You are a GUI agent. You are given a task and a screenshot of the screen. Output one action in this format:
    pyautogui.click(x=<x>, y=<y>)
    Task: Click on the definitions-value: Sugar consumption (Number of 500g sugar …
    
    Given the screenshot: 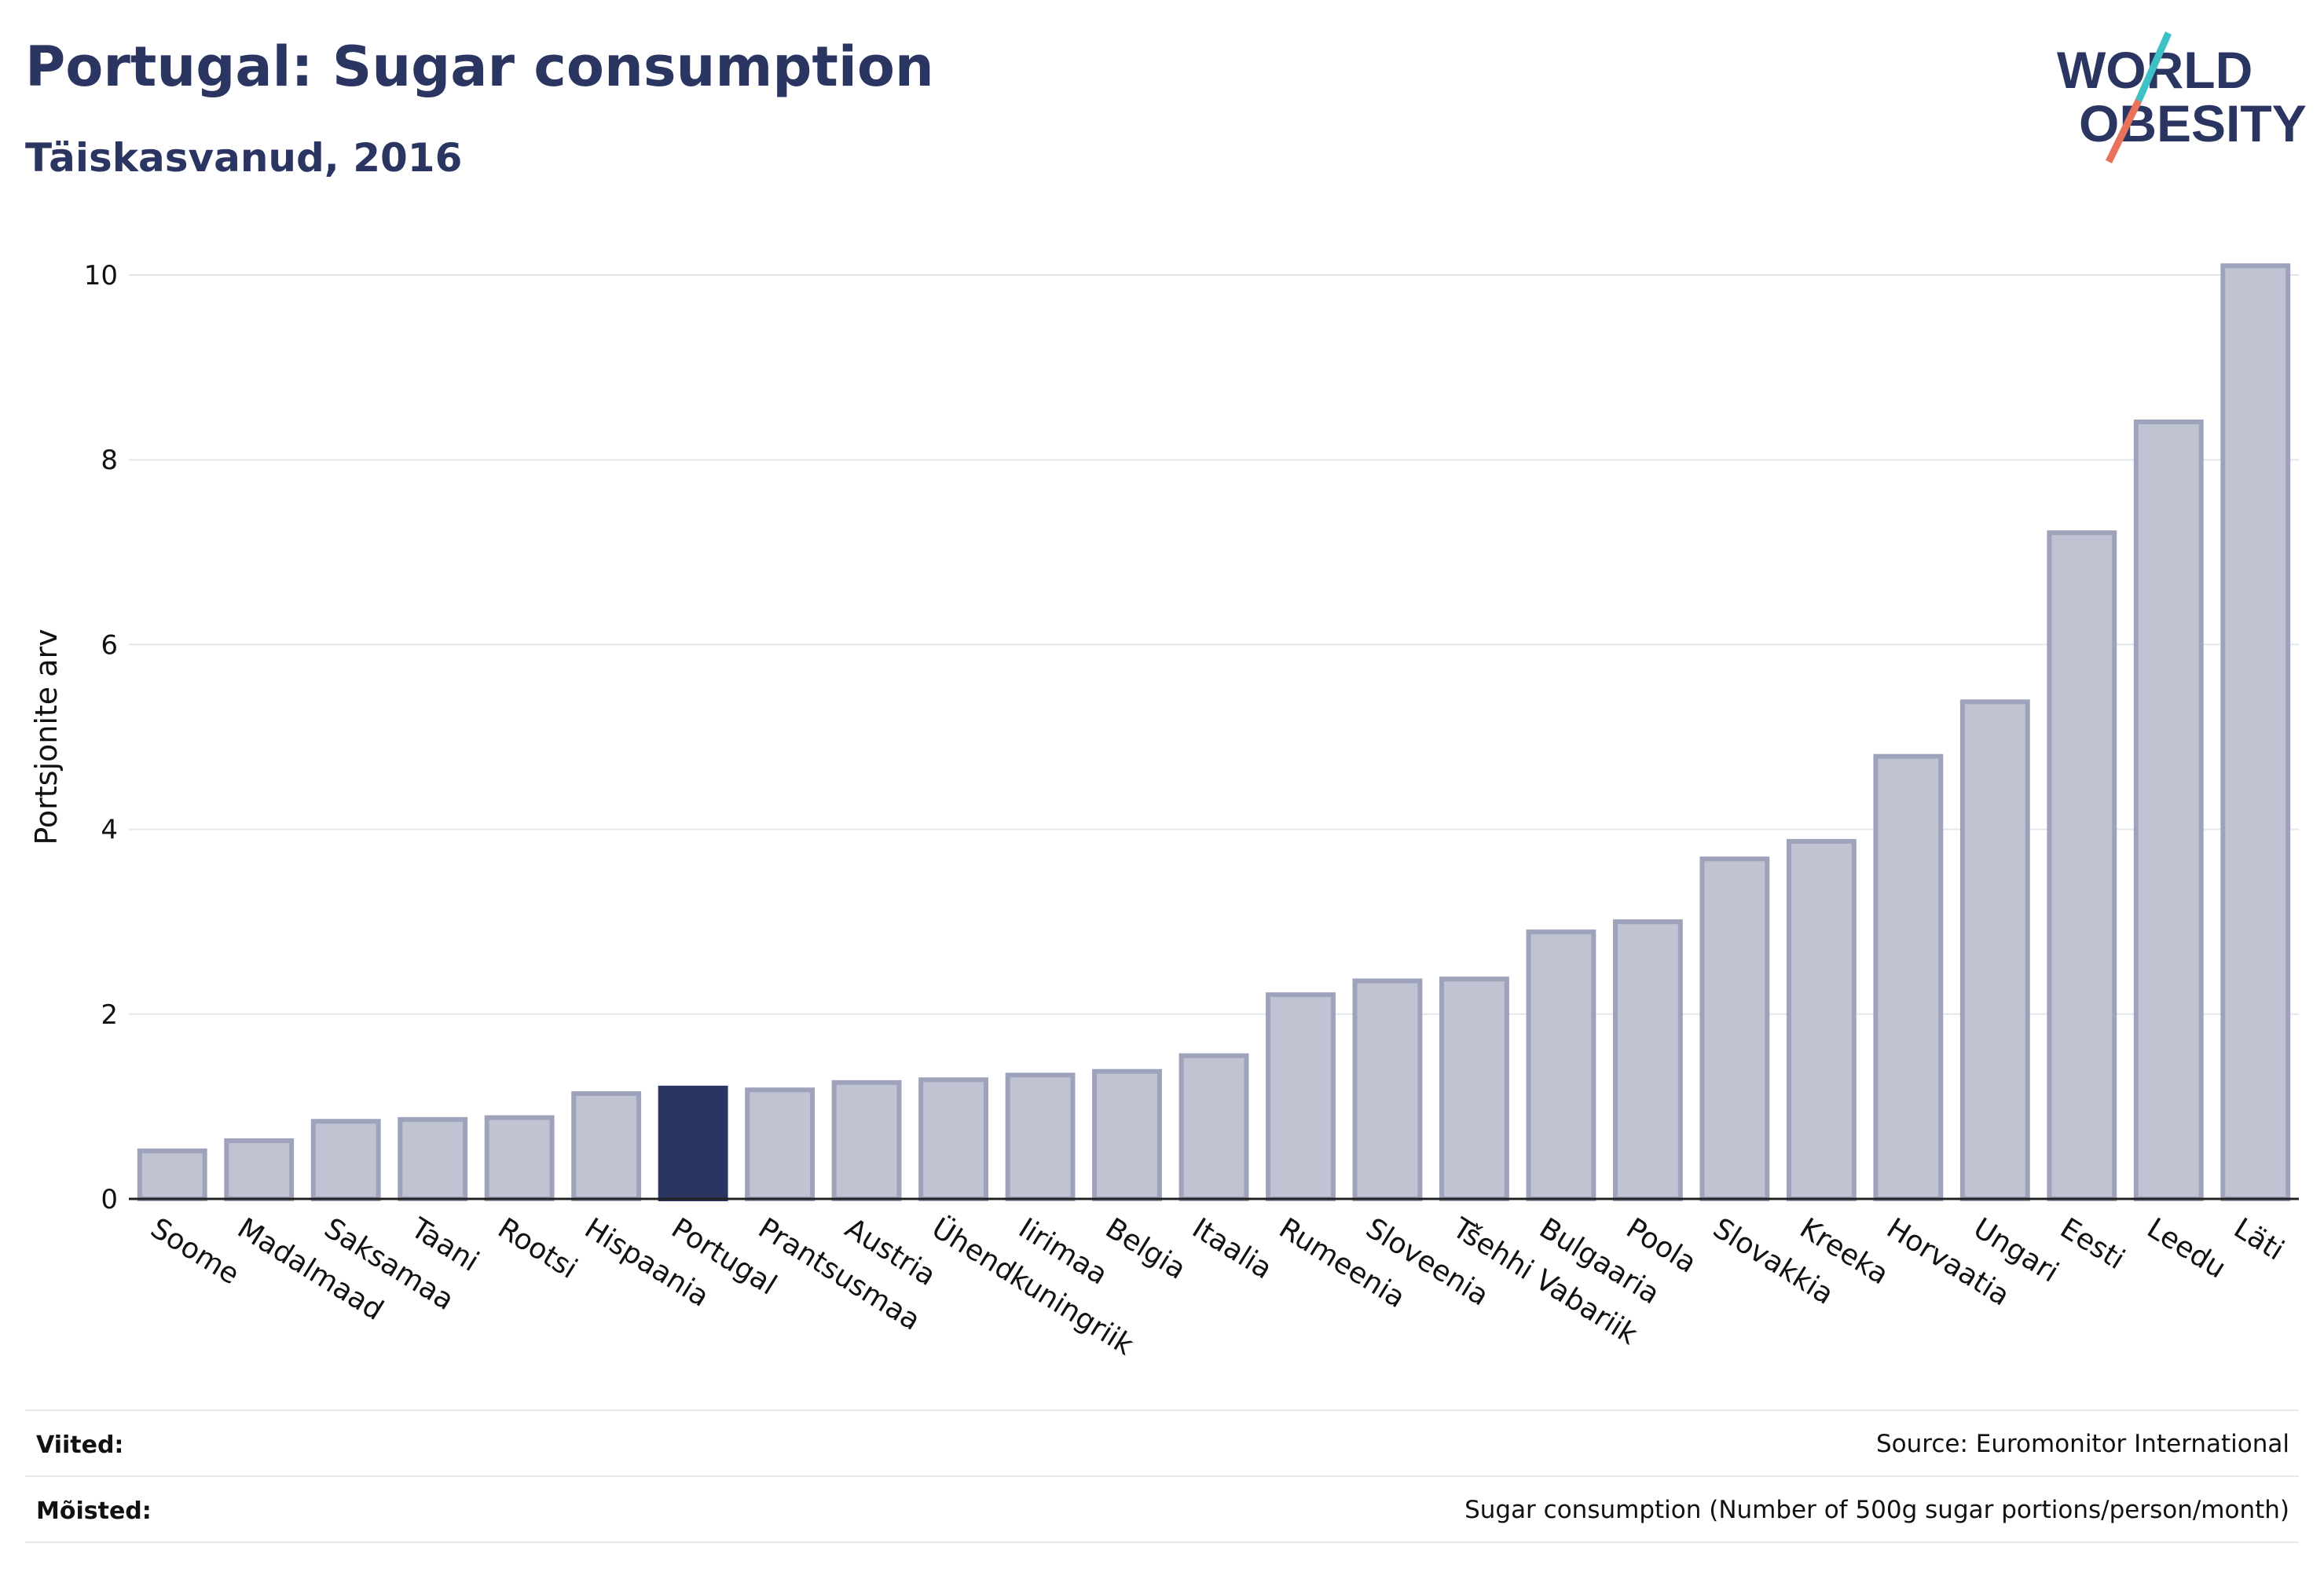 What is the action you would take?
    pyautogui.click(x=1876, y=1510)
    